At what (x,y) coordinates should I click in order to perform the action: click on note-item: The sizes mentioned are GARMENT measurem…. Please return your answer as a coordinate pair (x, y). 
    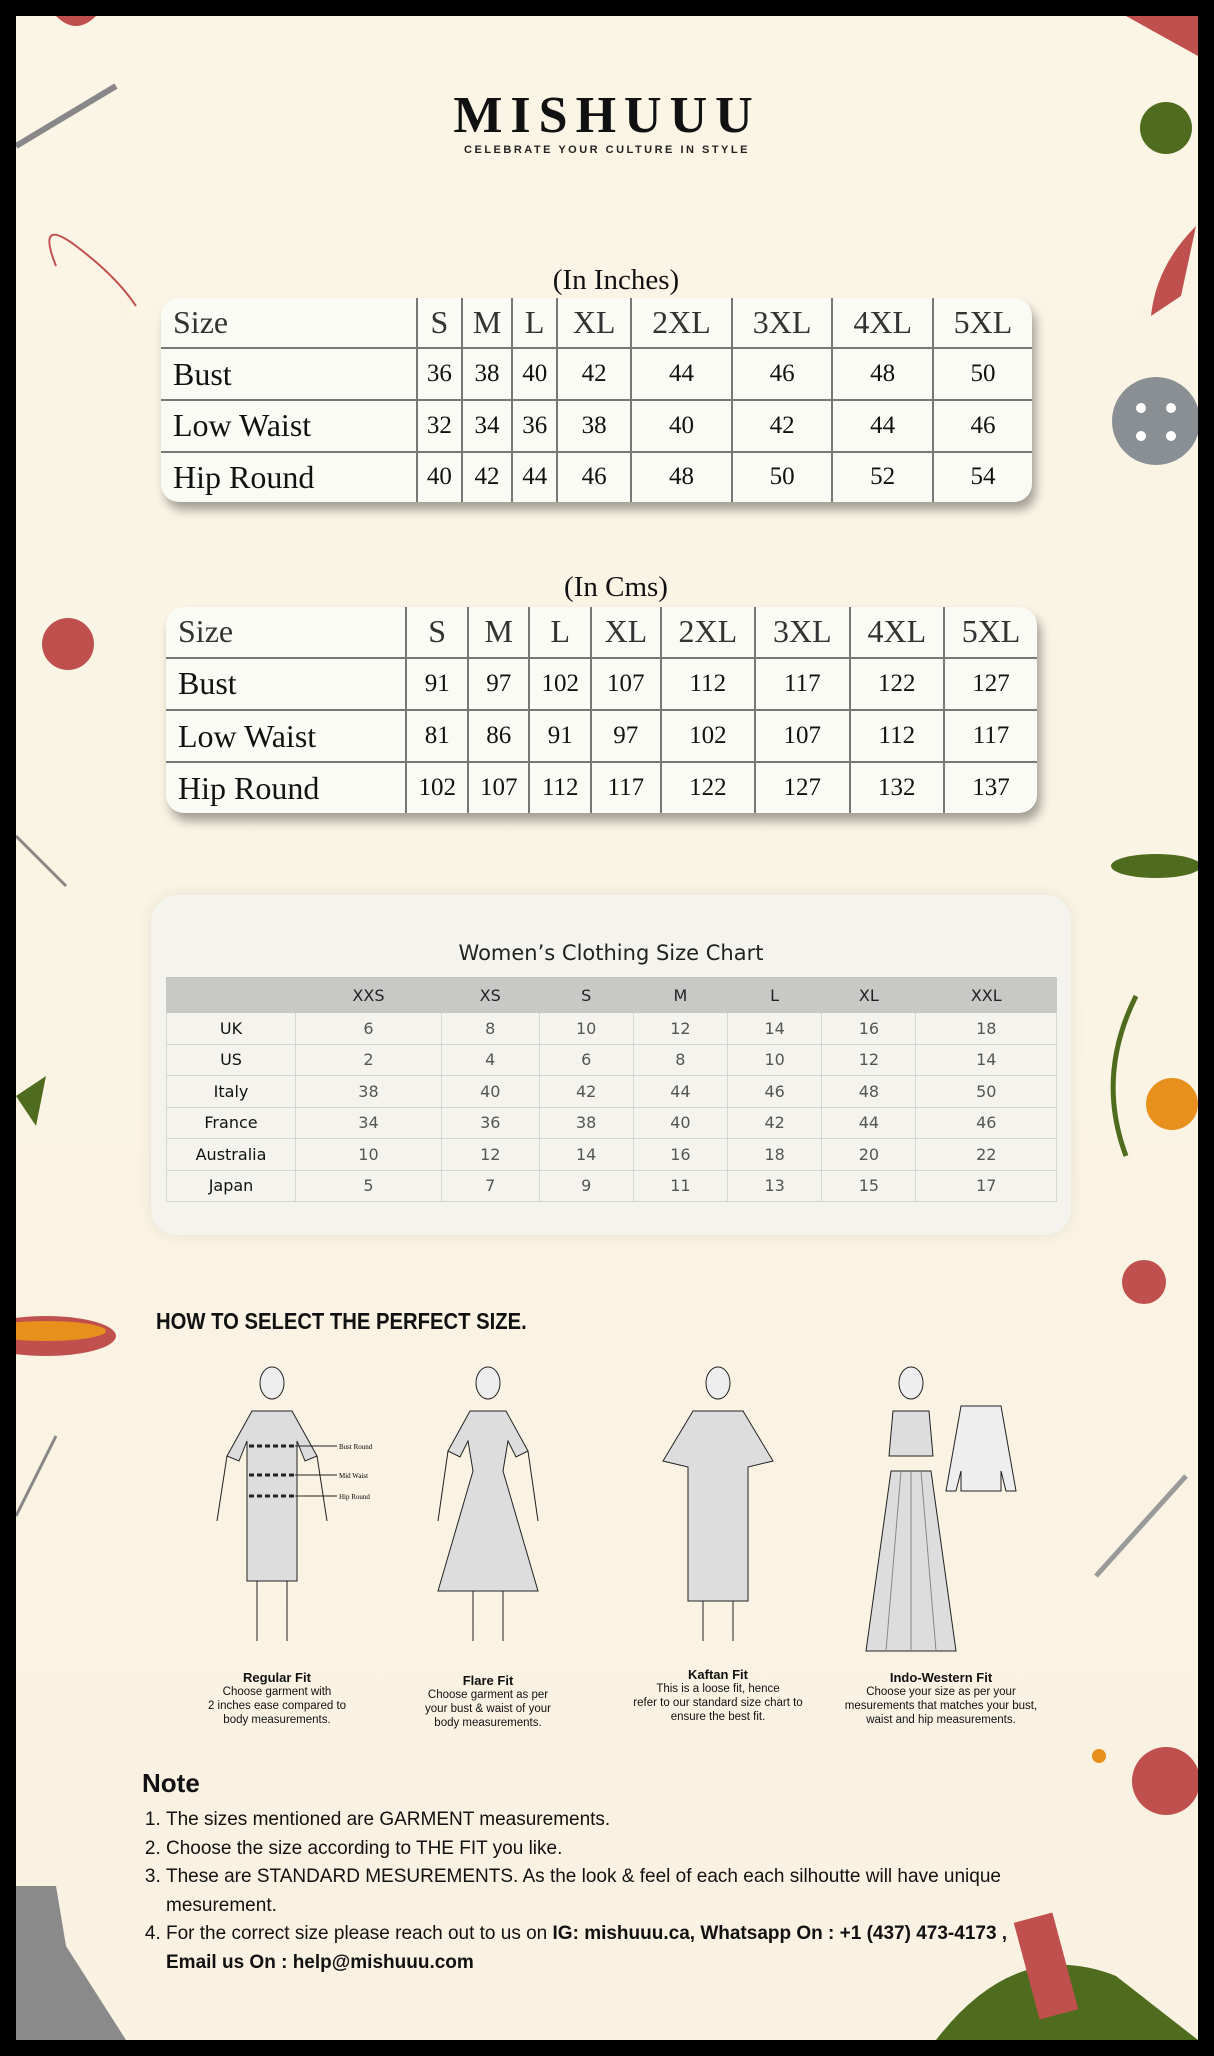
    Looking at the image, I should click on (614, 1820).